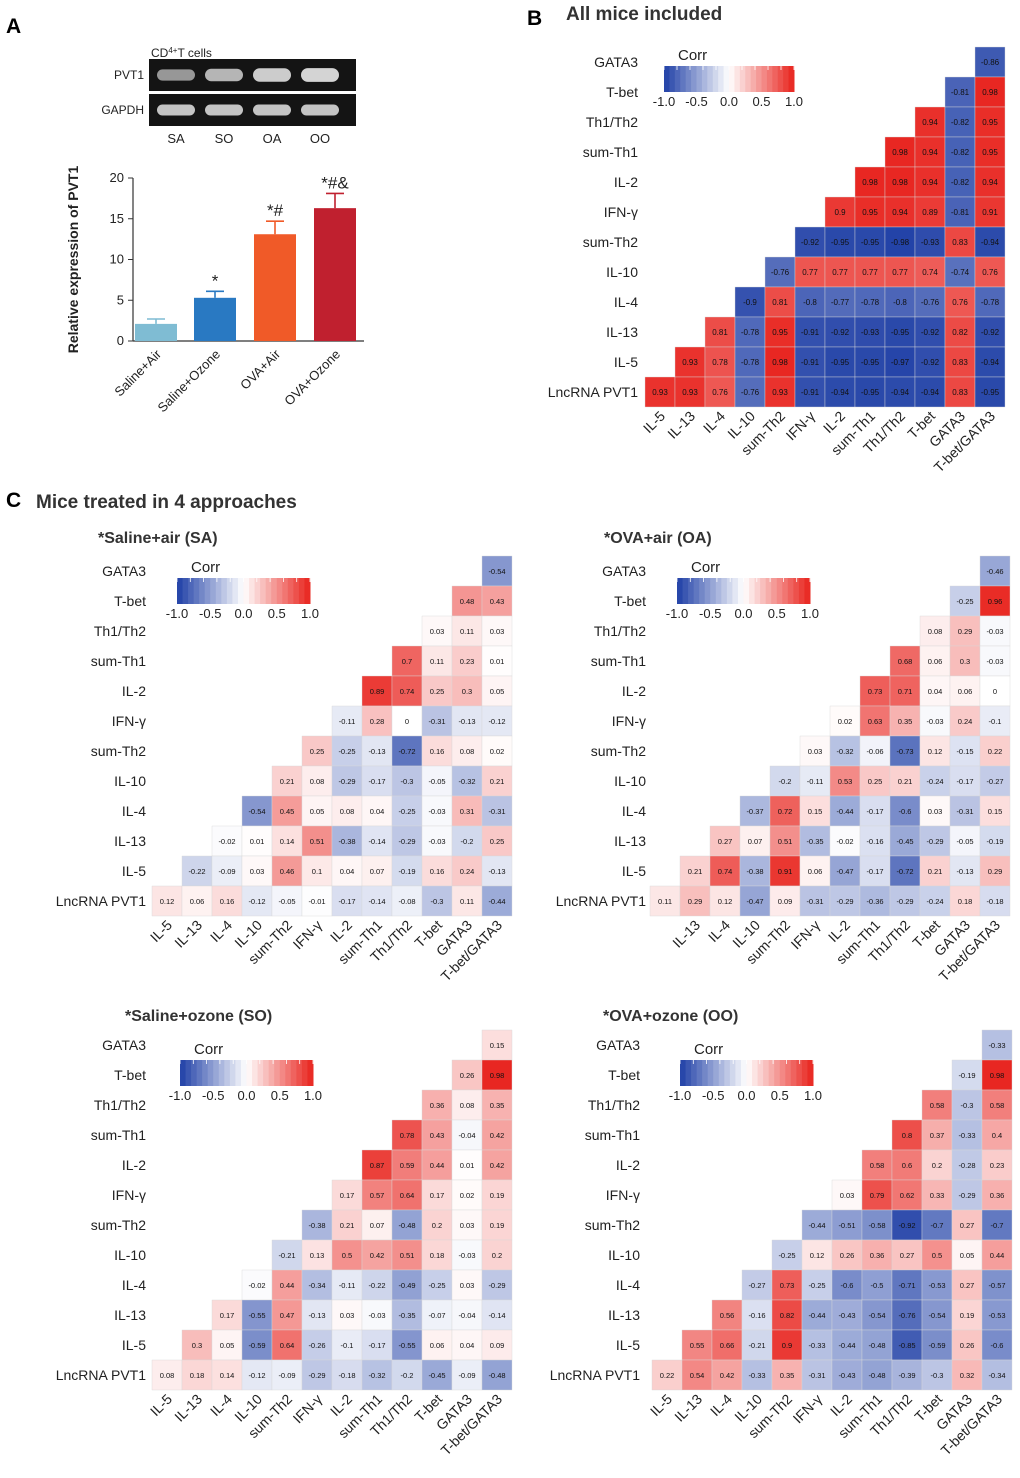 This screenshot has height=1478, width=1020. I want to click on cell-value: -0.38, so click(346, 841).